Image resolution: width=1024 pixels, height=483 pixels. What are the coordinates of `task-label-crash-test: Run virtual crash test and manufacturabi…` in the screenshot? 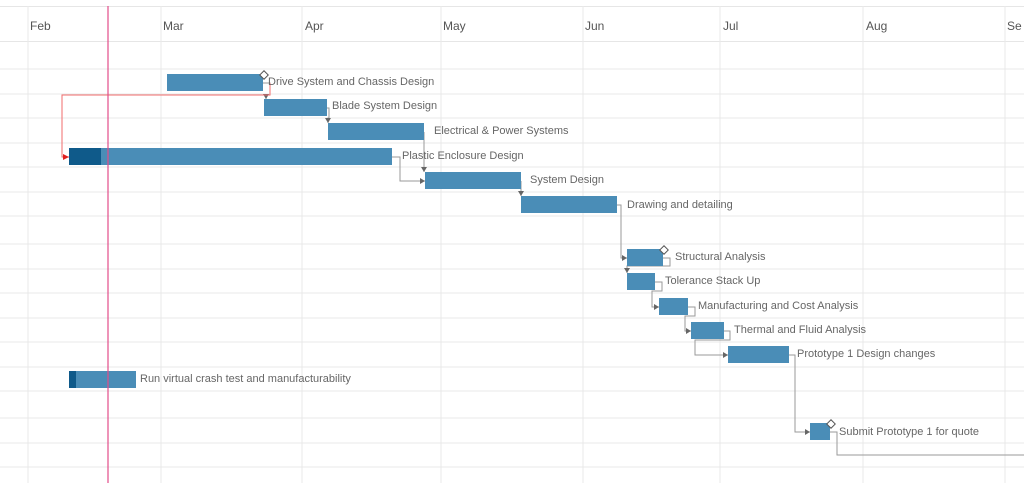 It's located at (245, 379).